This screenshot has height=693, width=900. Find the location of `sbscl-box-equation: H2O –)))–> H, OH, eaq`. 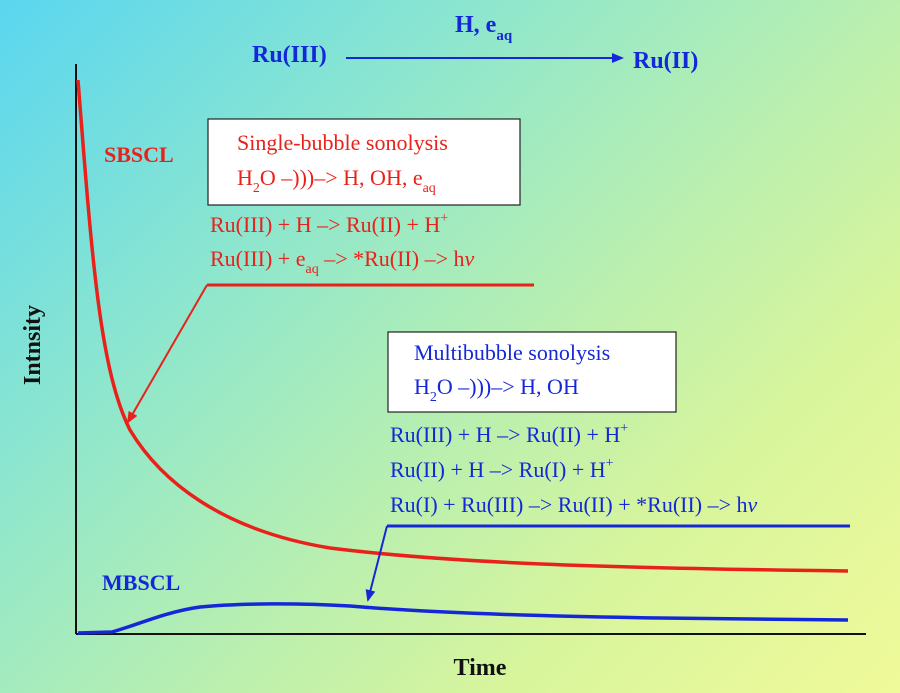

sbscl-box-equation: H2O –)))–> H, OH, eaq is located at coordinates (336, 180).